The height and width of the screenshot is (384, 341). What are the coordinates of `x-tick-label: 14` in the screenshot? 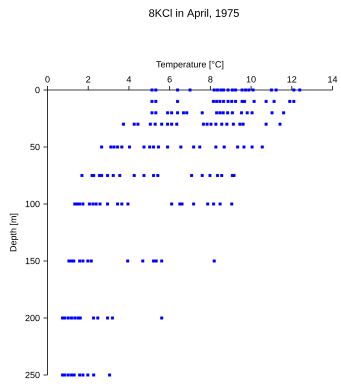 It's located at (333, 79).